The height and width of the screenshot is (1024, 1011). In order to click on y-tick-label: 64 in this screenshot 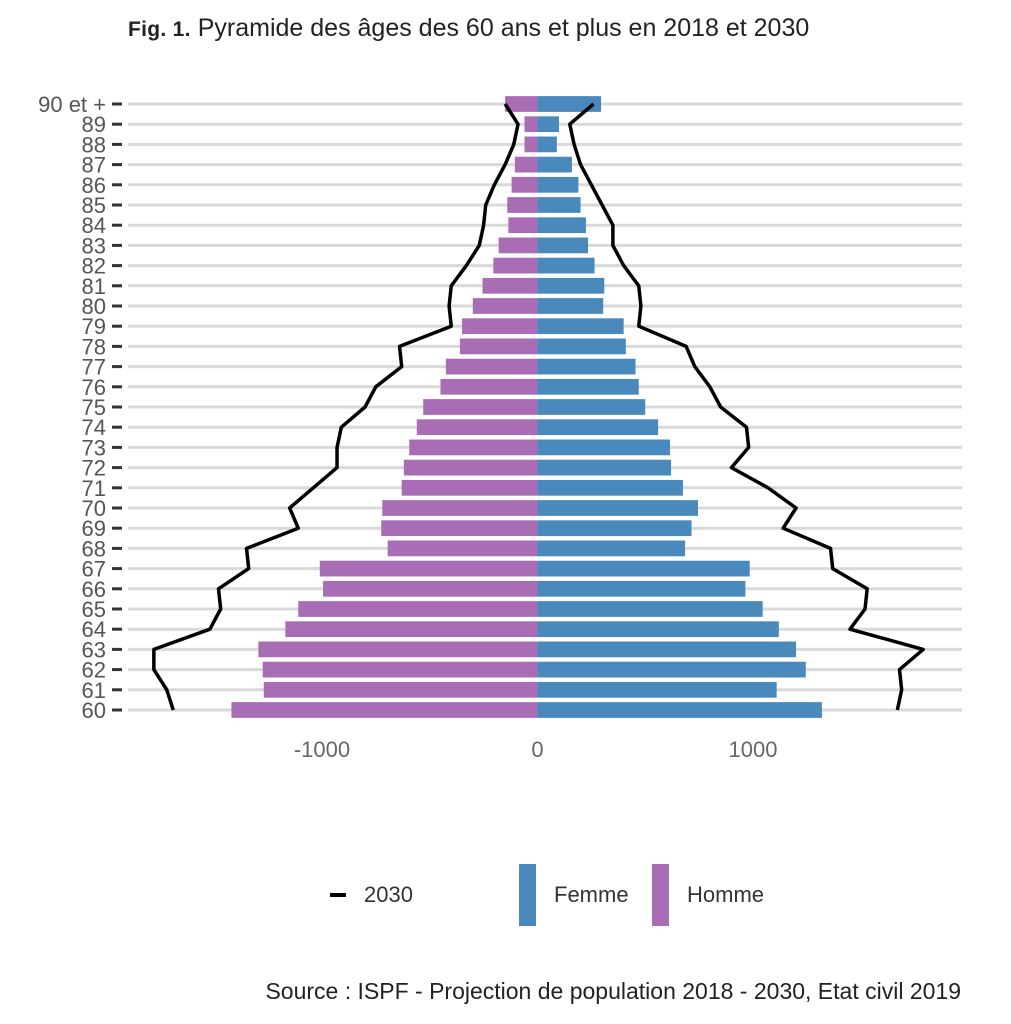, I will do `click(94, 629)`.